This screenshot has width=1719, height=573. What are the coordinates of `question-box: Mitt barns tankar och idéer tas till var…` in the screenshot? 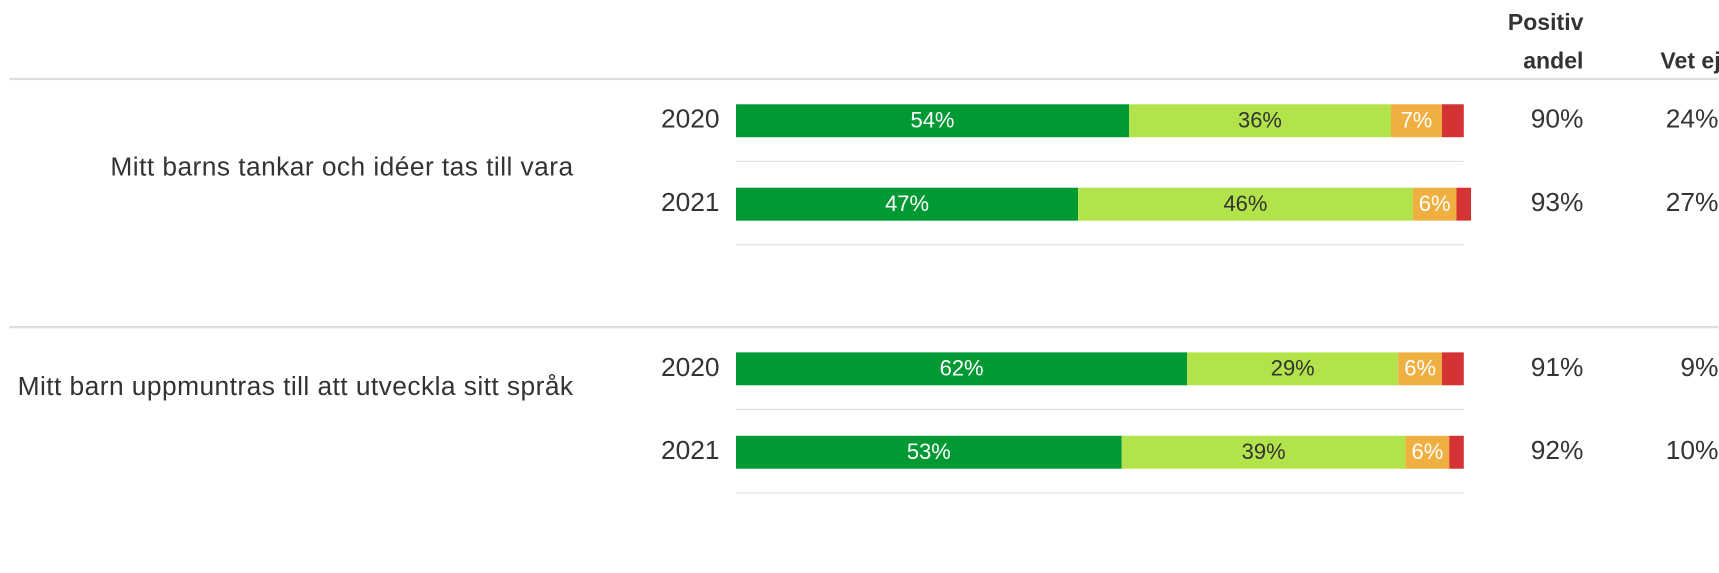 It's located at (342, 167).